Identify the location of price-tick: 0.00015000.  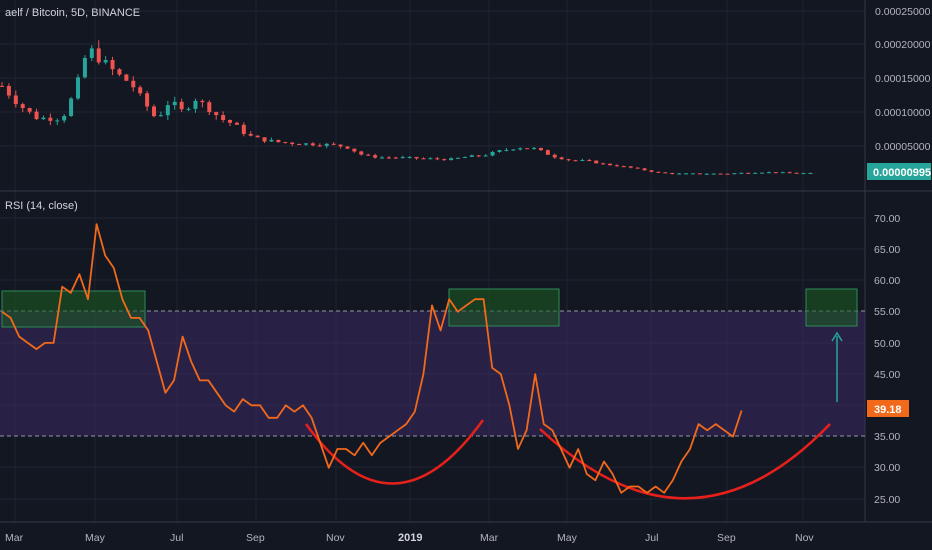
(903, 79).